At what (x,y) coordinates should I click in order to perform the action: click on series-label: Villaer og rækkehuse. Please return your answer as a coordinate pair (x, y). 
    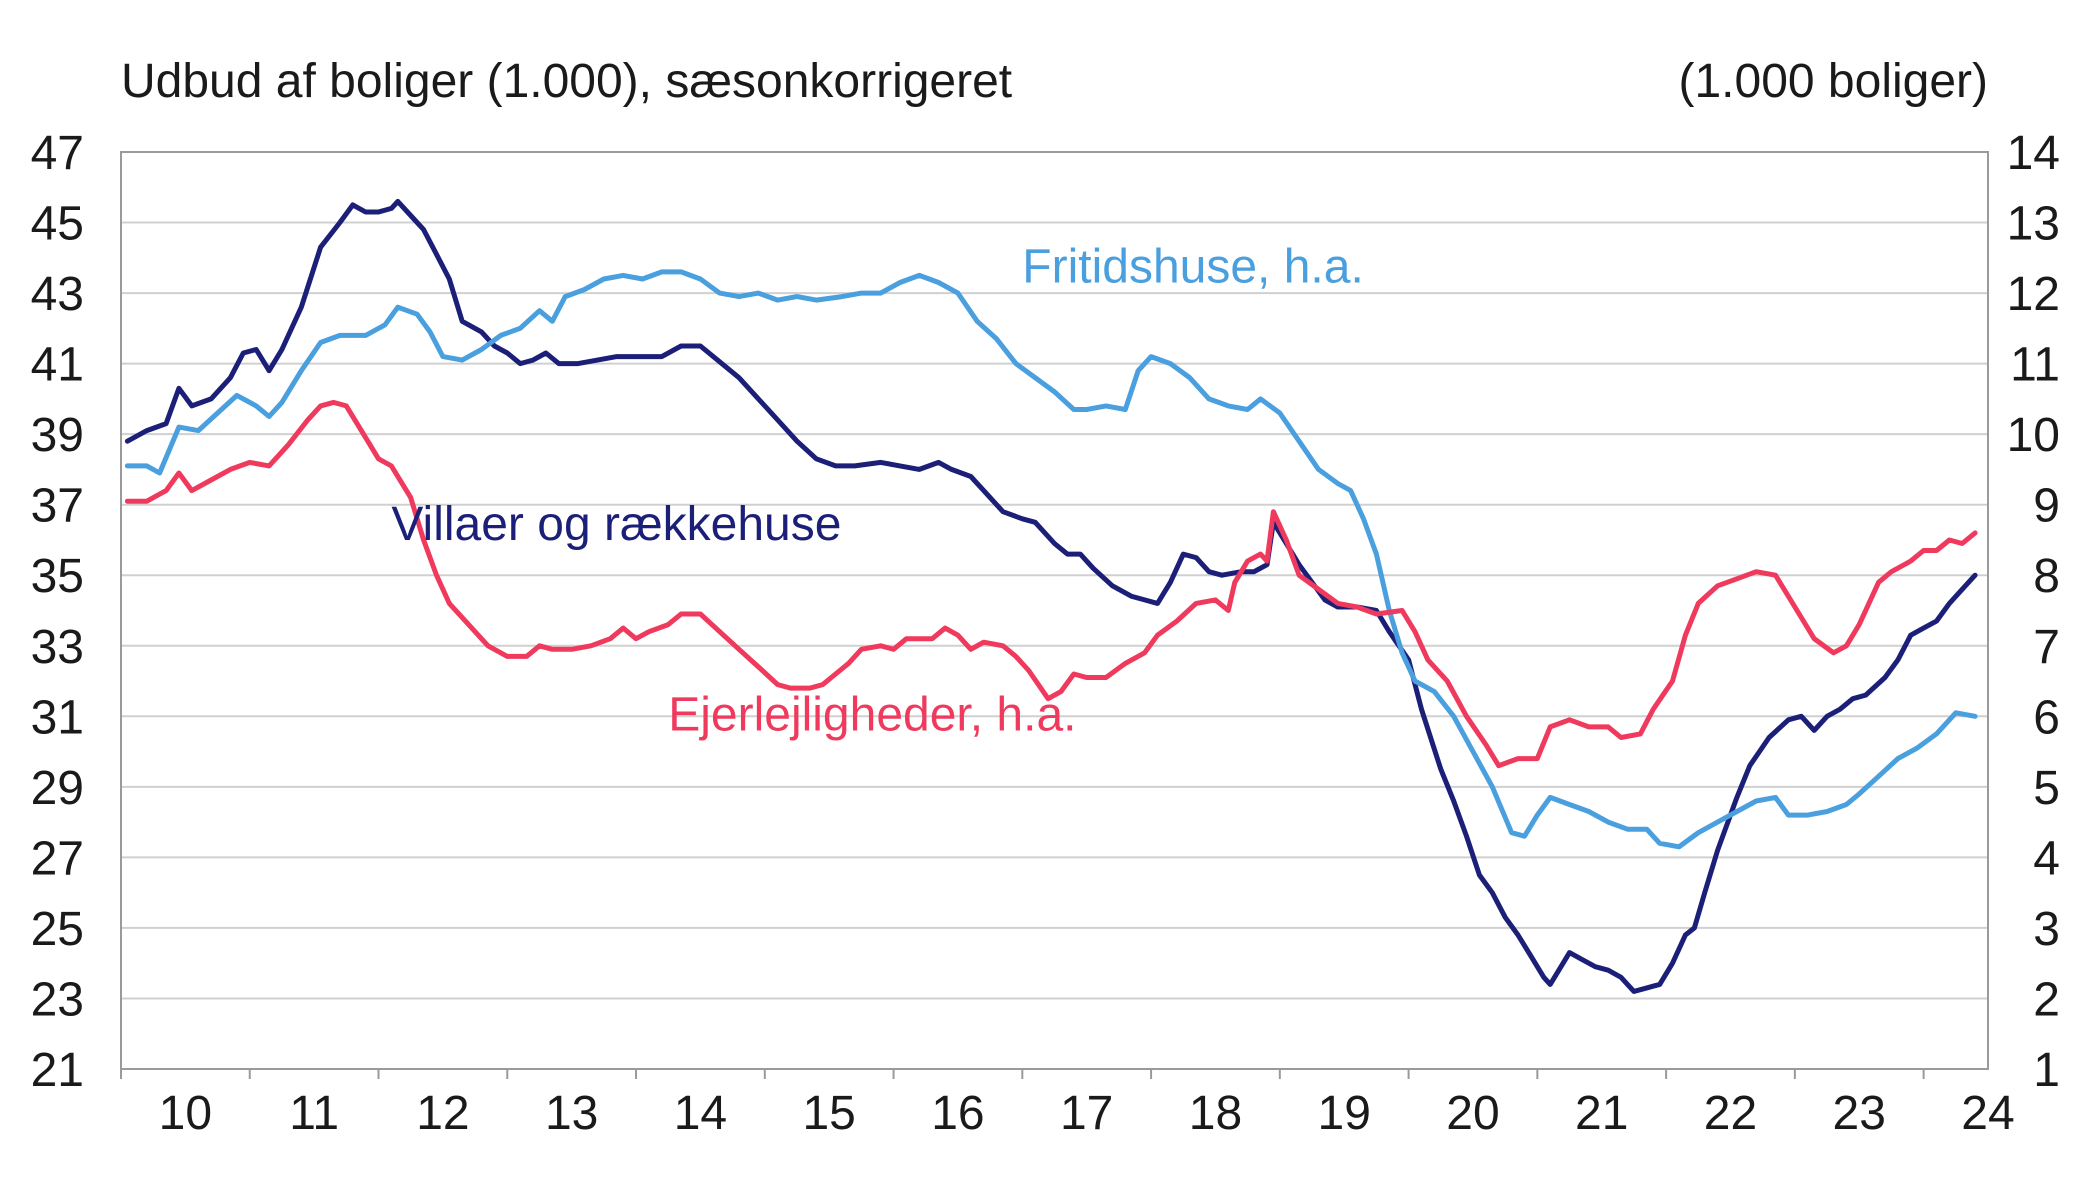
    Looking at the image, I should click on (616, 524).